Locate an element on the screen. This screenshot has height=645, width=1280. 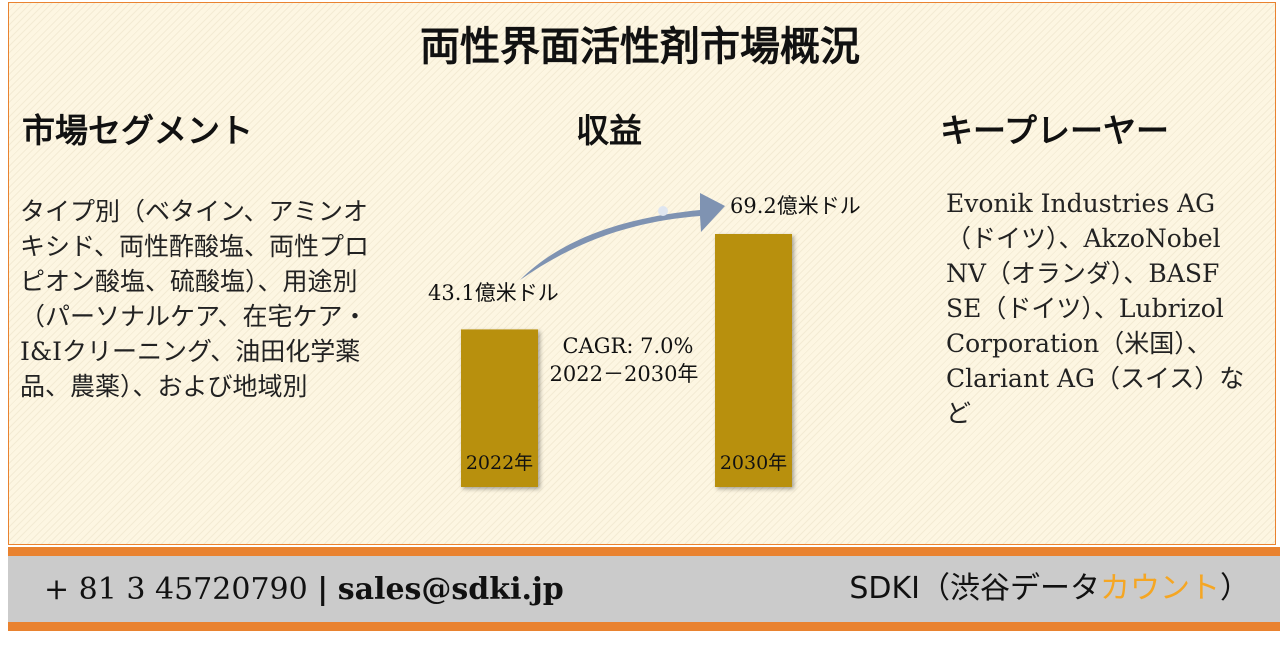
contact-info: + 81 3 45720790 | sales@sdki.jp is located at coordinates (304, 589).